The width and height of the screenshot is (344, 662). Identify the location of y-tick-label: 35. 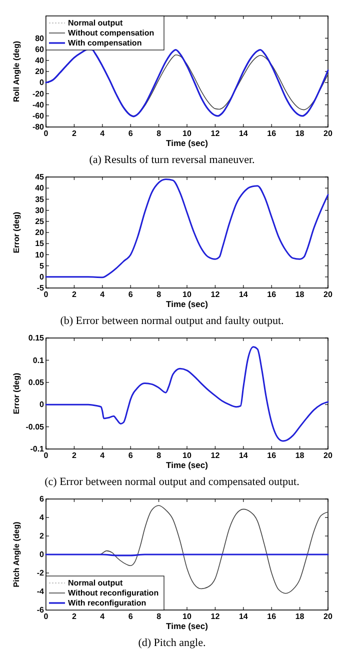
(40, 199).